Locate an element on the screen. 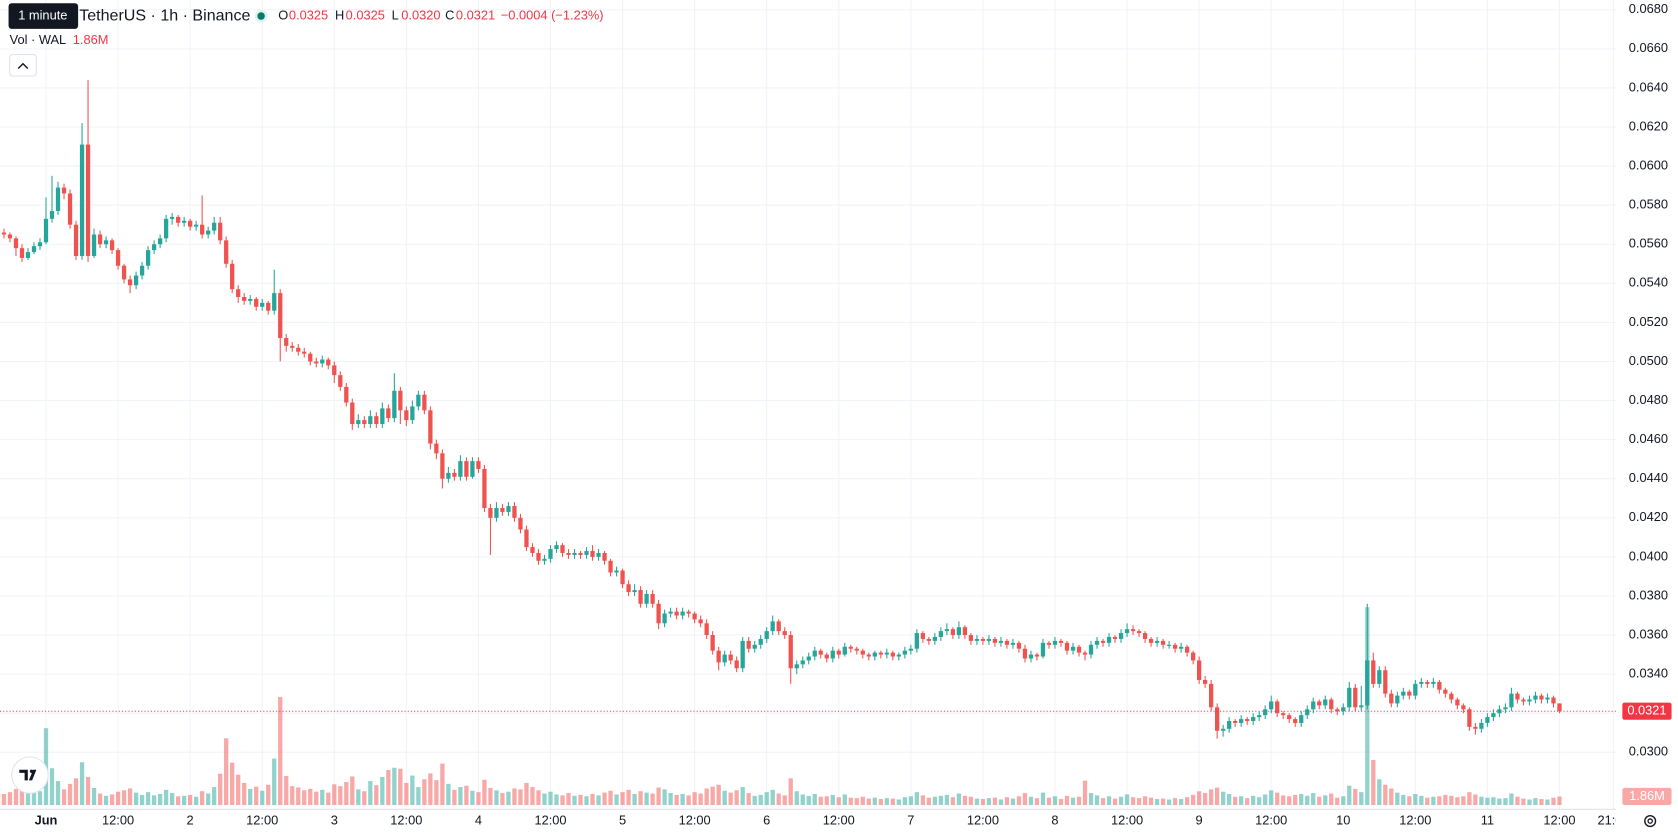 The image size is (1678, 835). logo-circle is located at coordinates (30, 775).